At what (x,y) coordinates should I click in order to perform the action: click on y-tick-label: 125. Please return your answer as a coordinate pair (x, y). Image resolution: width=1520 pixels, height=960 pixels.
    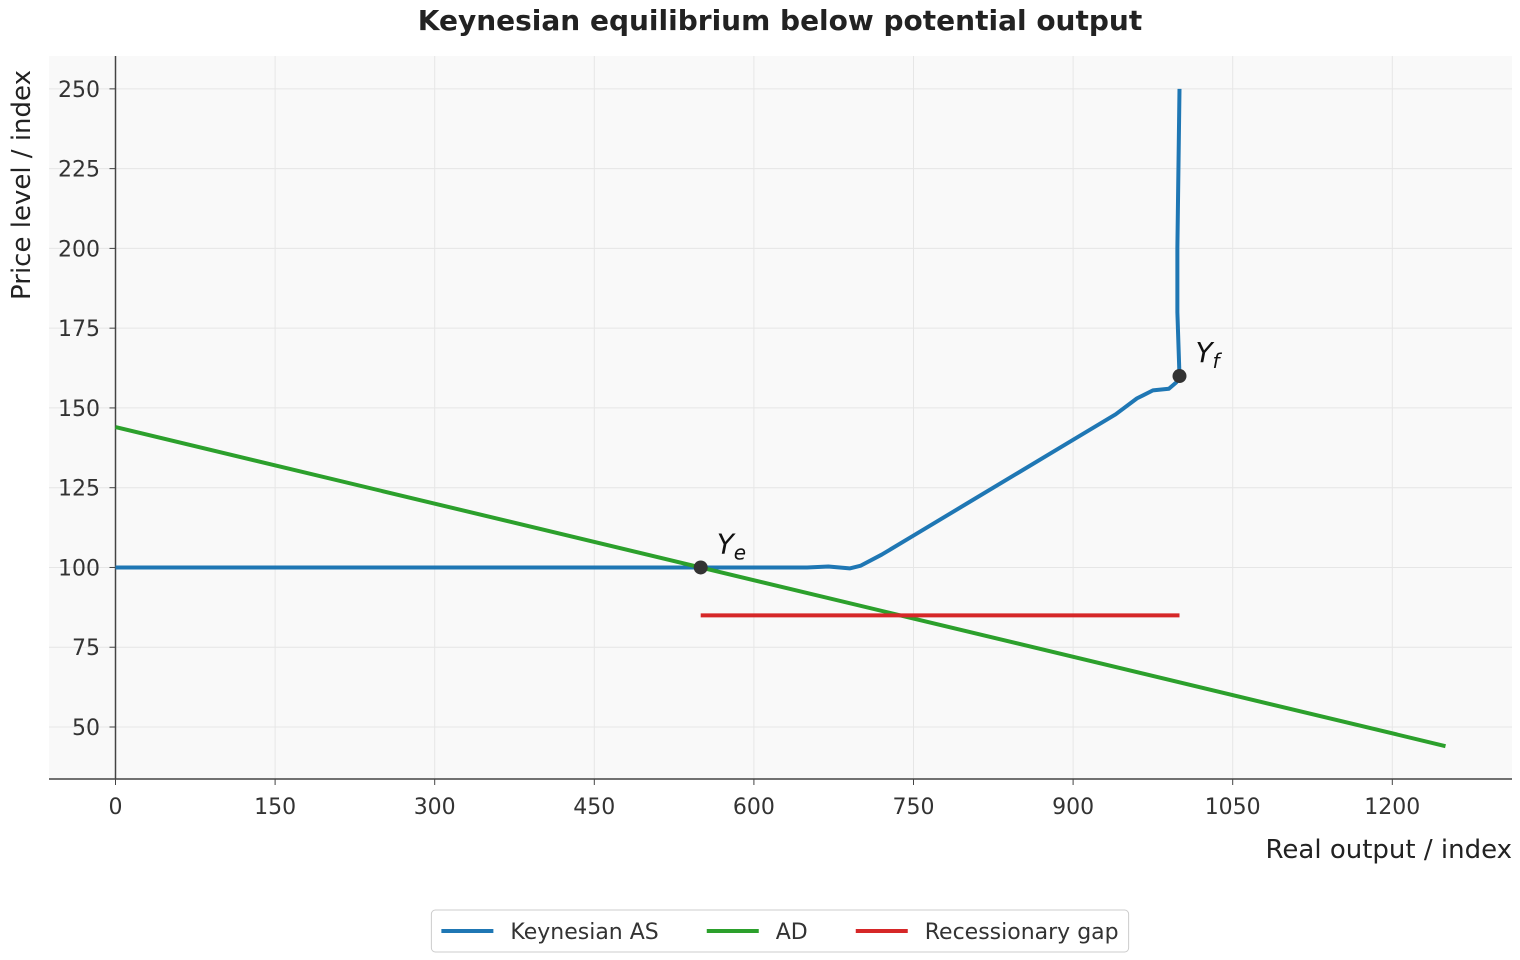
    Looking at the image, I should click on (79, 489).